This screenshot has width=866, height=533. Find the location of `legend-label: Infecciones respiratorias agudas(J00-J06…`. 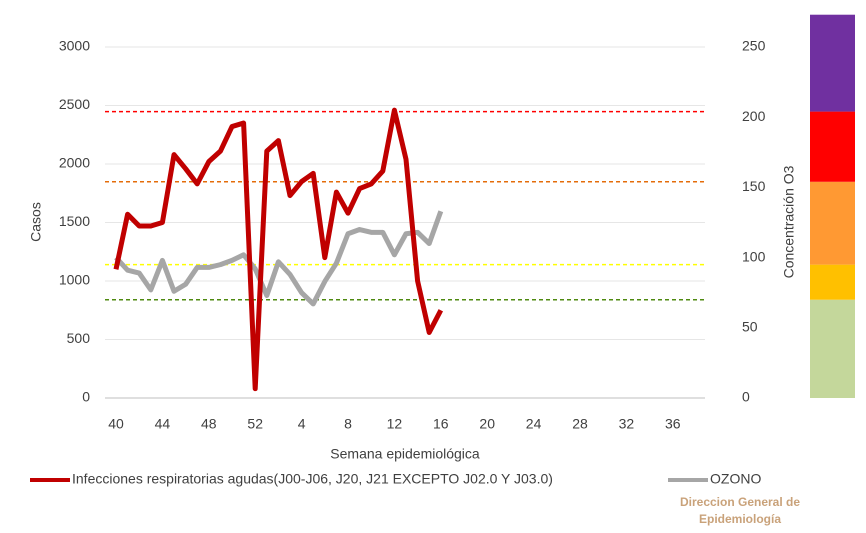

legend-label: Infecciones respiratorias agudas(J00-J06… is located at coordinates (312, 479).